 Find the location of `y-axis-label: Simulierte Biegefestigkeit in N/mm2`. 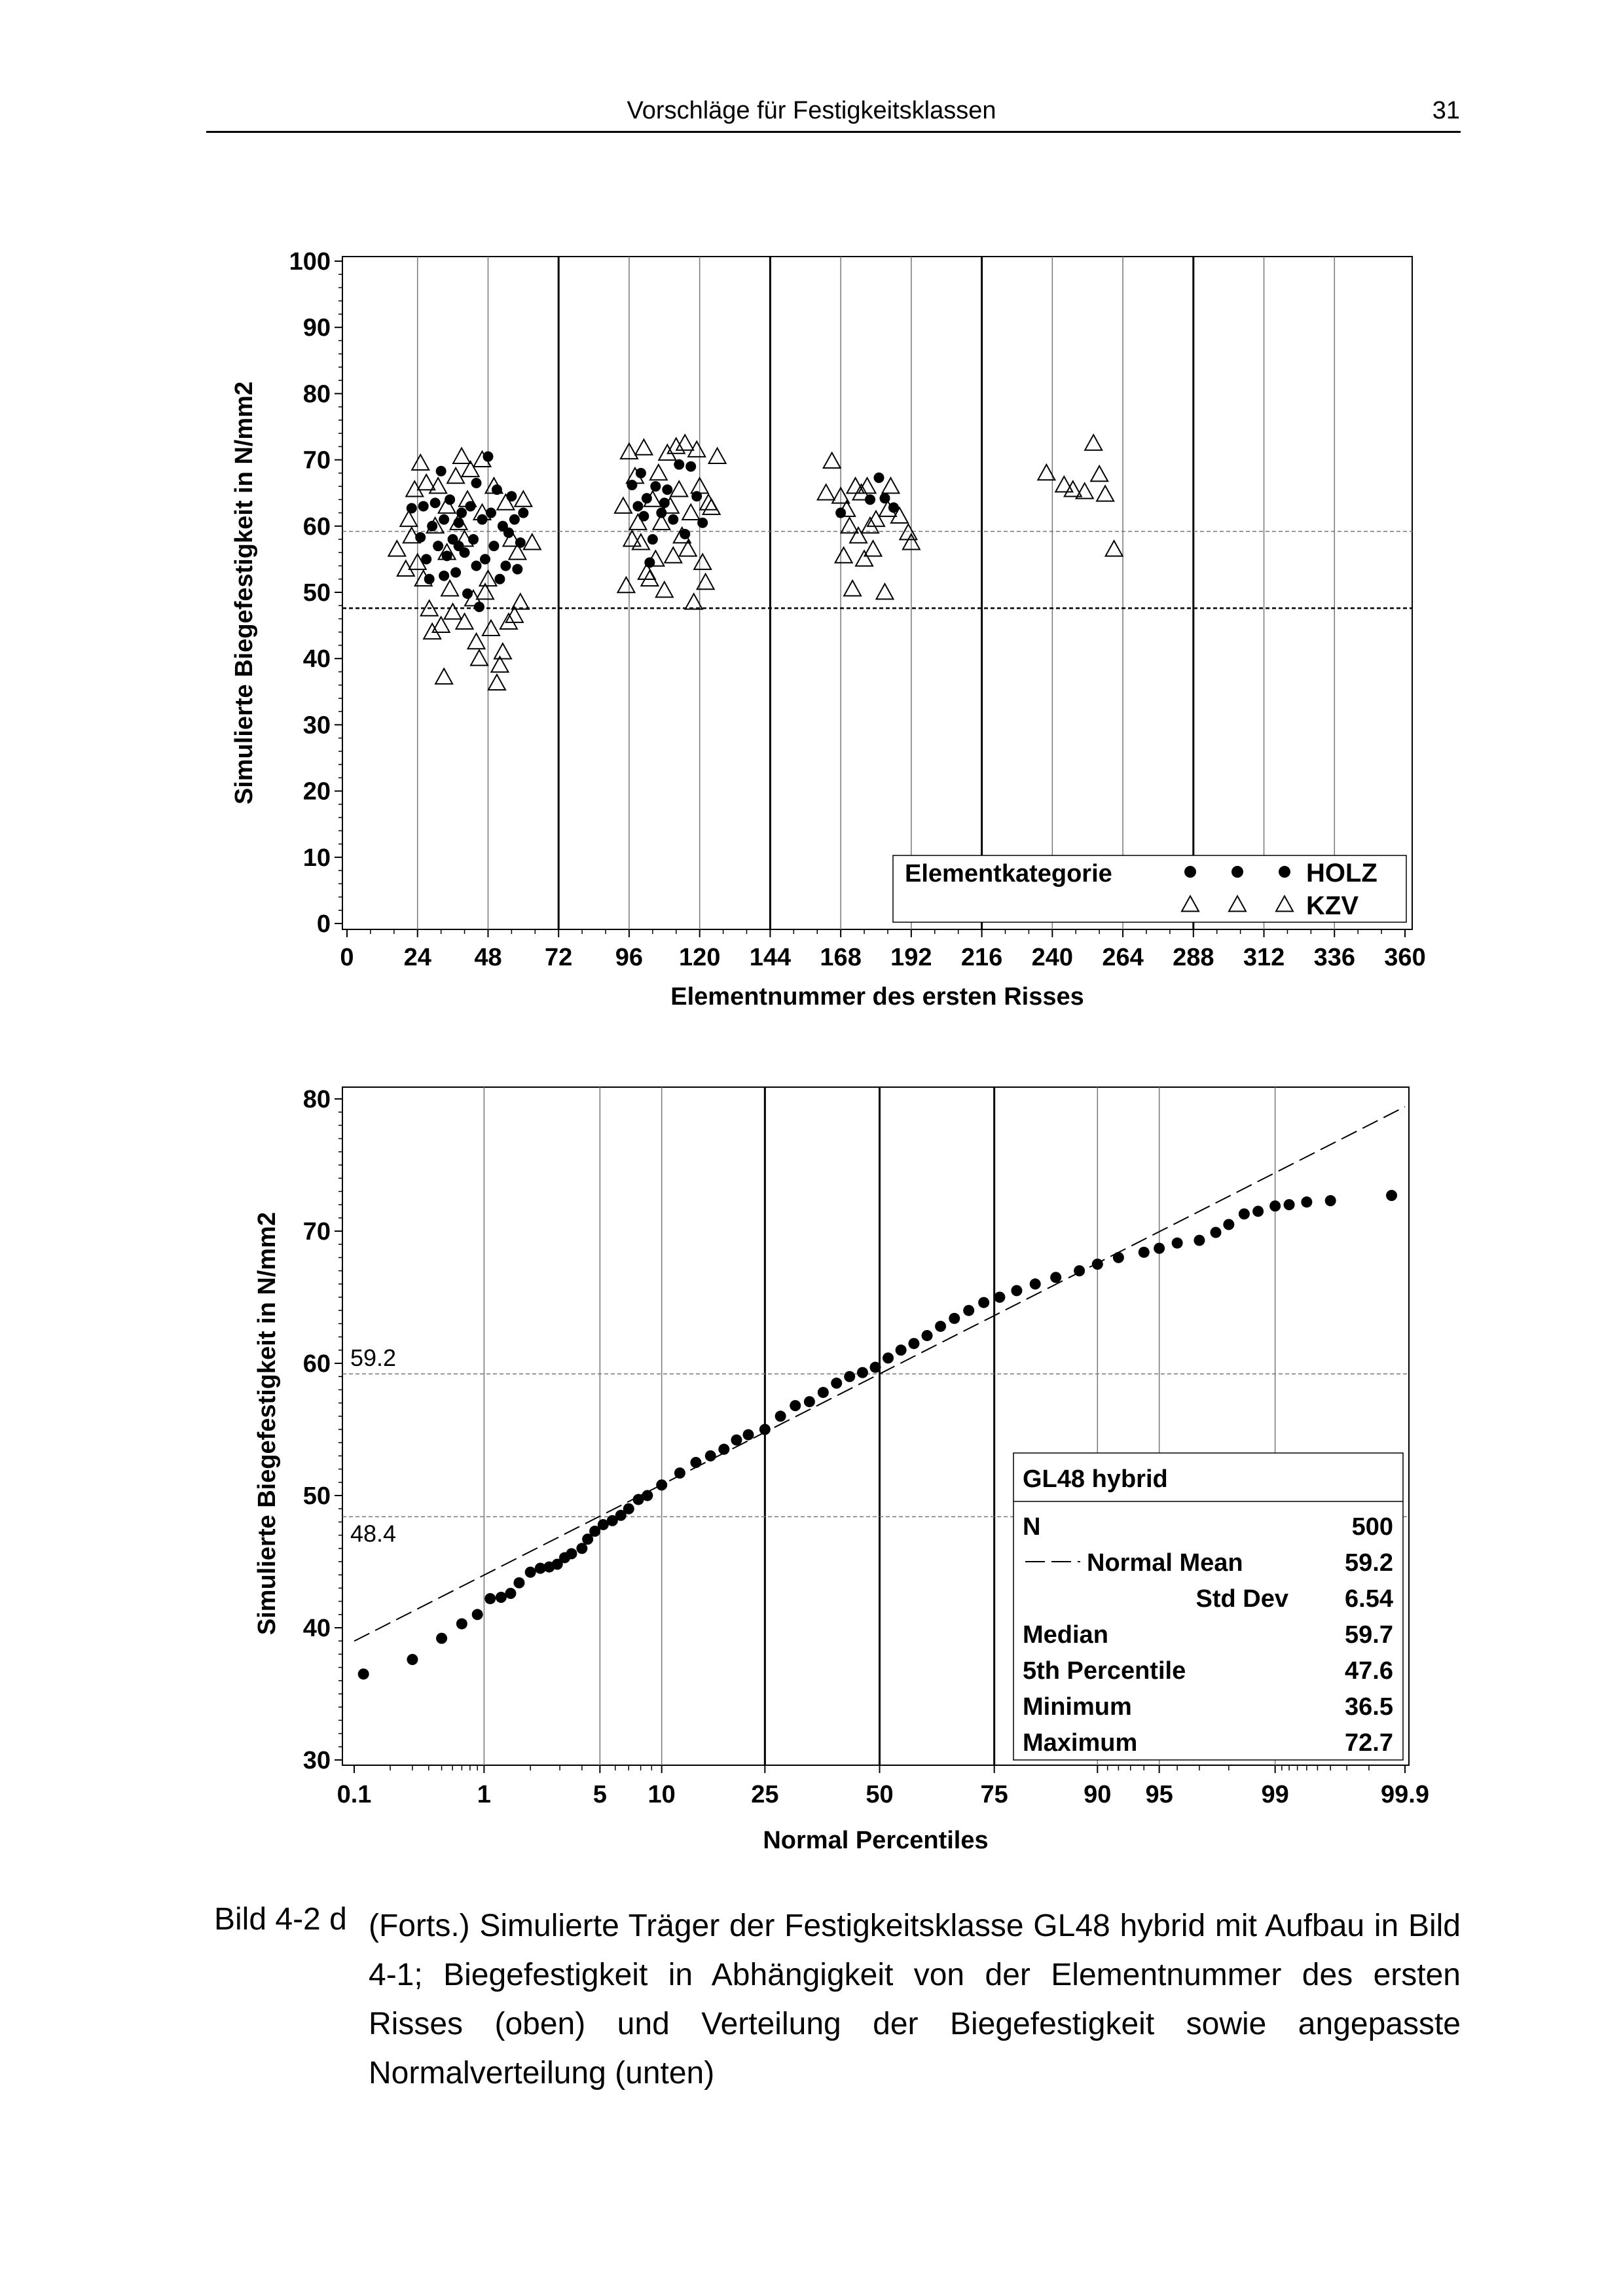

y-axis-label: Simulierte Biegefestigkeit in N/mm2 is located at coordinates (244, 593).